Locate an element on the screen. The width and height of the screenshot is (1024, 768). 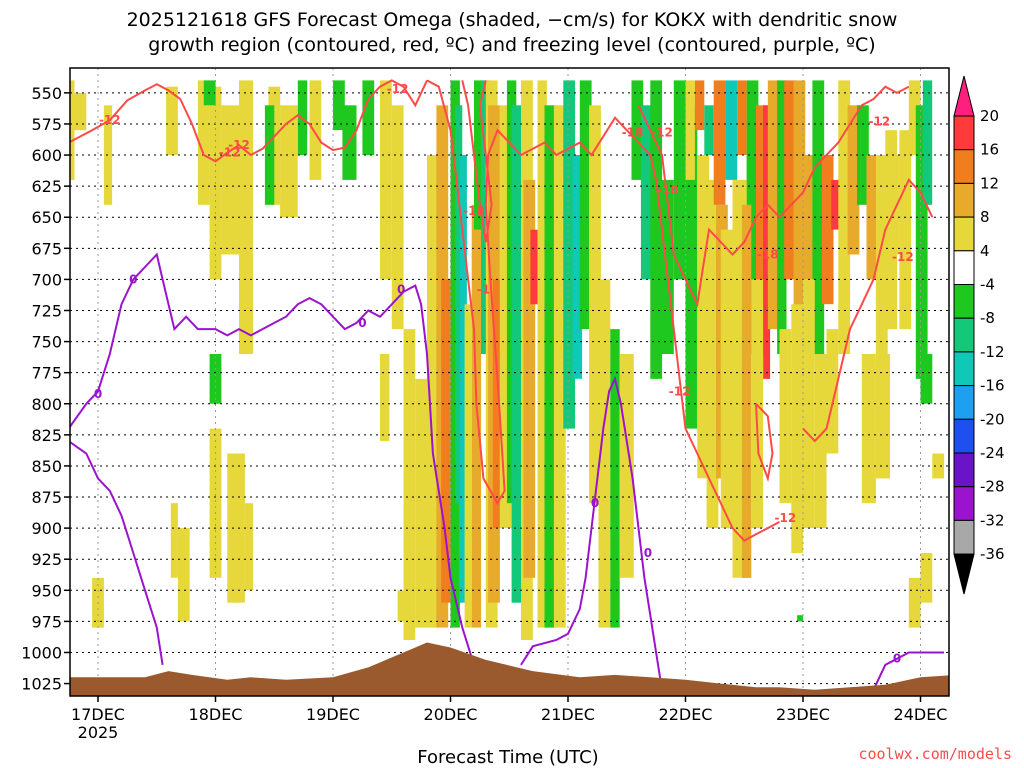
terrain-fill is located at coordinates (509, 669).